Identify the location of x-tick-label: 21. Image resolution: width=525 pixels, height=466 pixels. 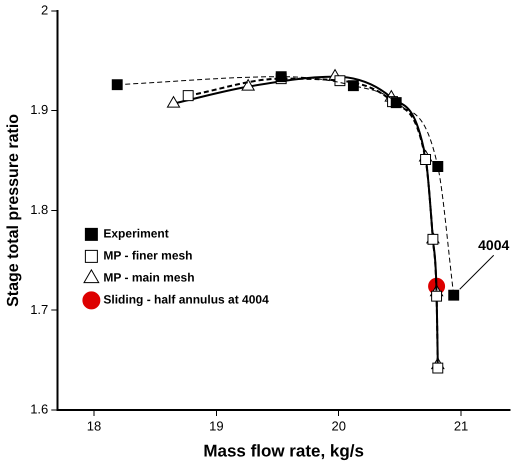
(461, 426).